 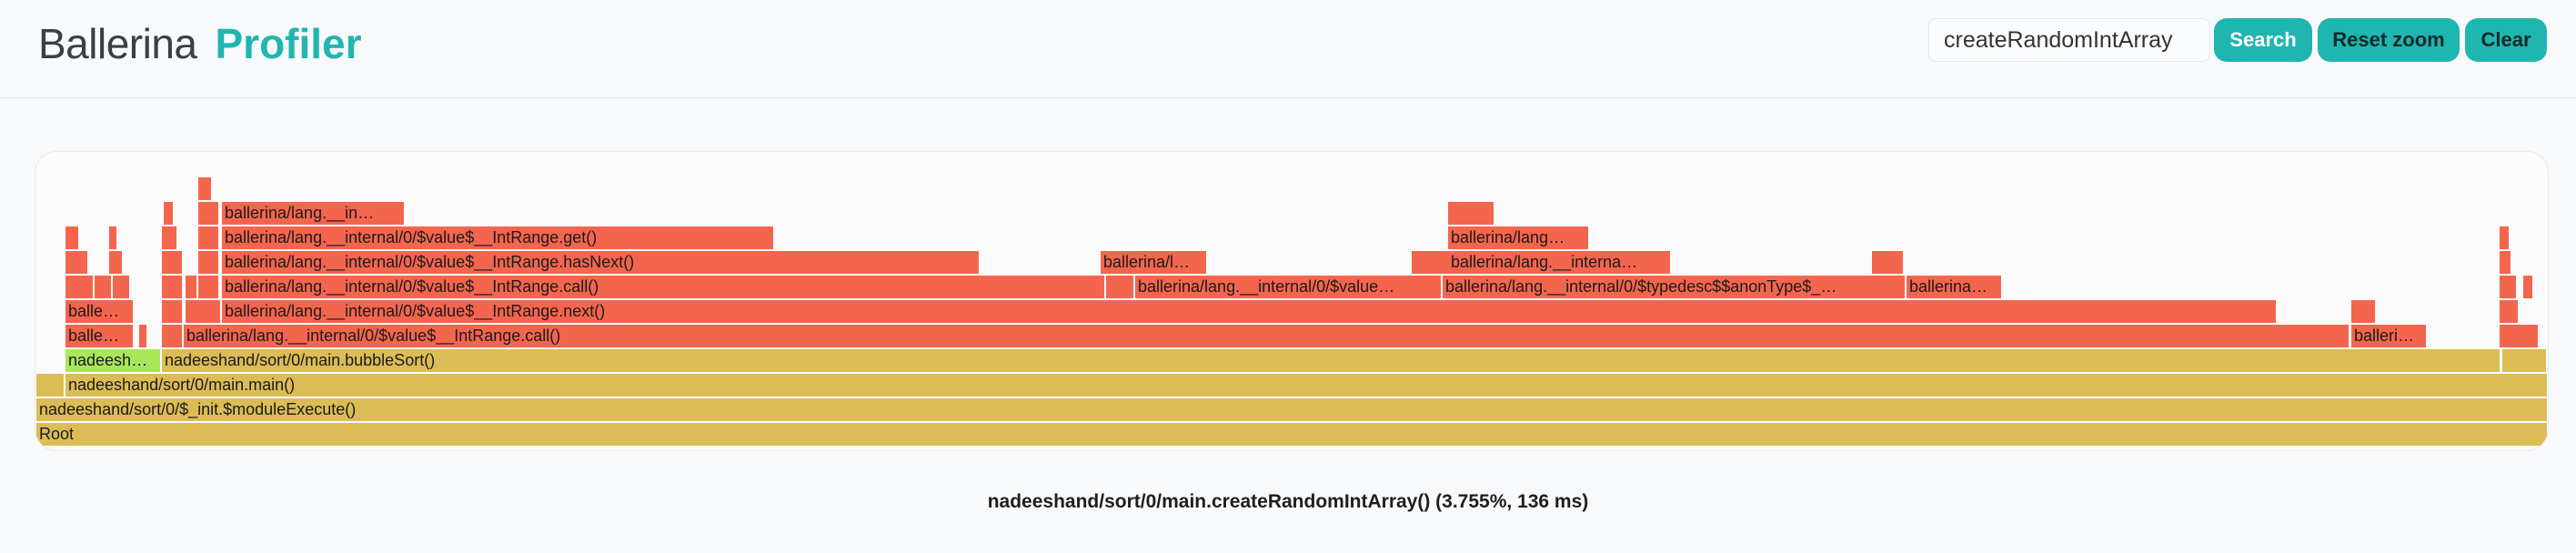 I want to click on product-name: Profiler, so click(x=288, y=43).